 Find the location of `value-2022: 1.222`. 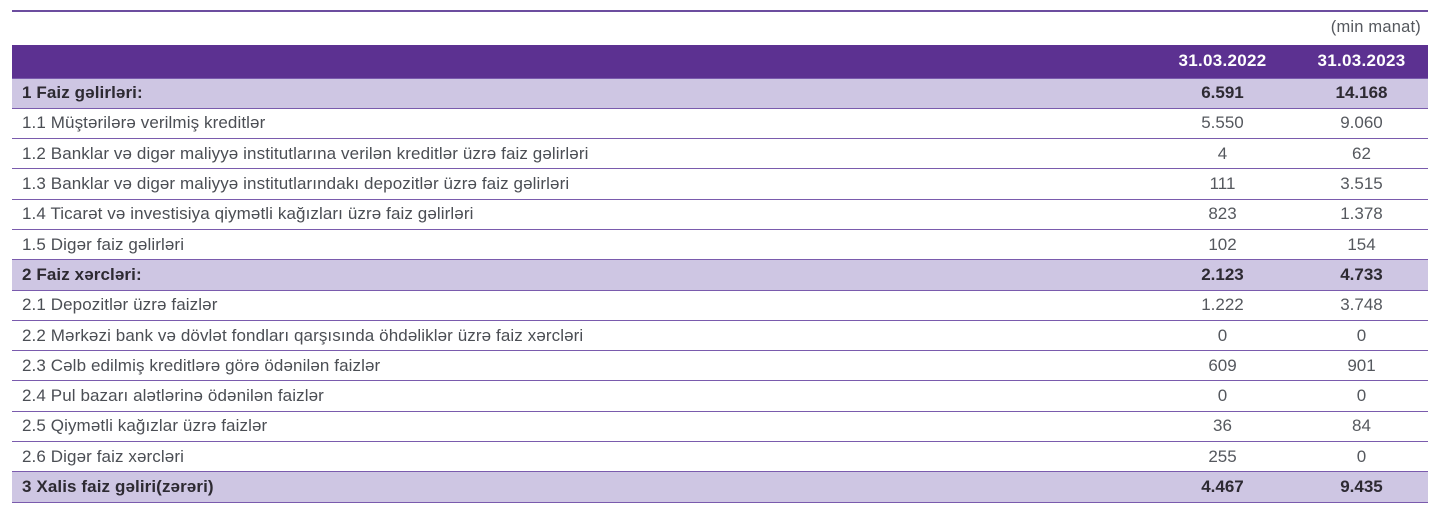

value-2022: 1.222 is located at coordinates (1222, 305).